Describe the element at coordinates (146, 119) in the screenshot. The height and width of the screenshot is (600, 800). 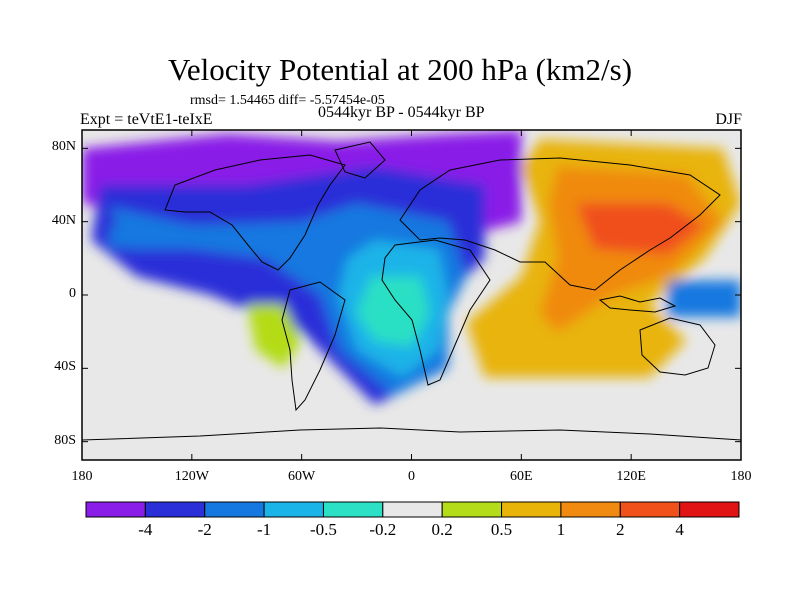
I see `experiment-label: Expt = teVtE1-teIxE` at that location.